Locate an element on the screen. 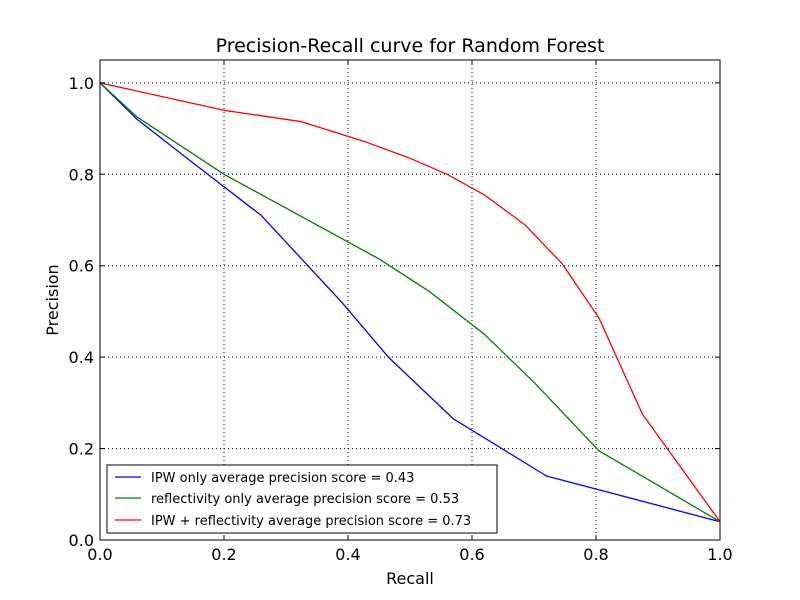  y-tick-label: 0.2 is located at coordinates (81, 449).